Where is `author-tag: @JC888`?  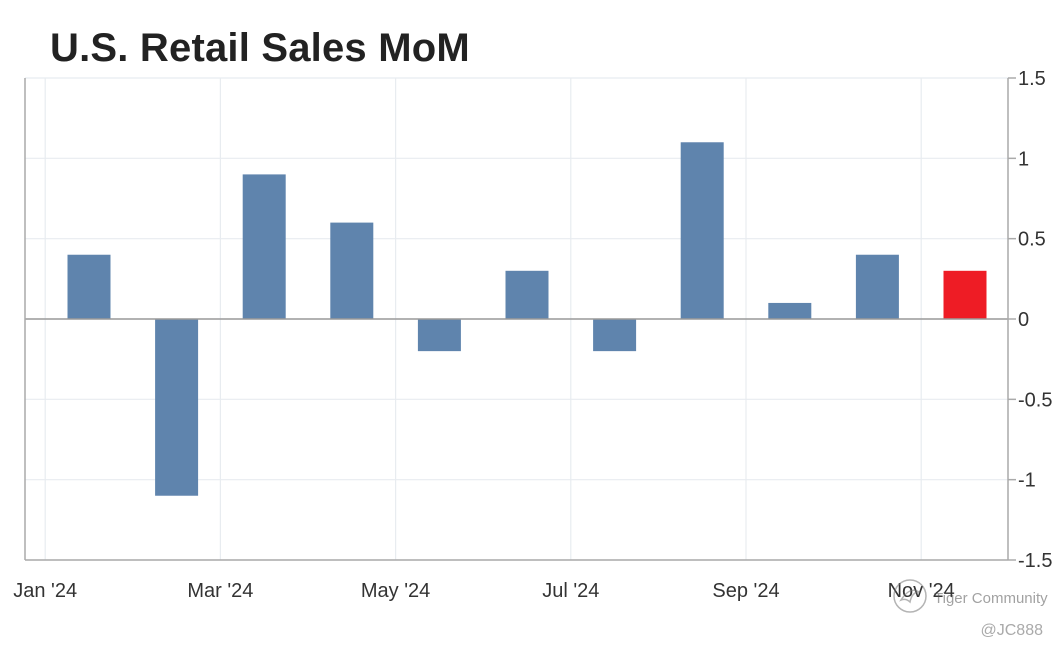 author-tag: @JC888 is located at coordinates (1012, 630).